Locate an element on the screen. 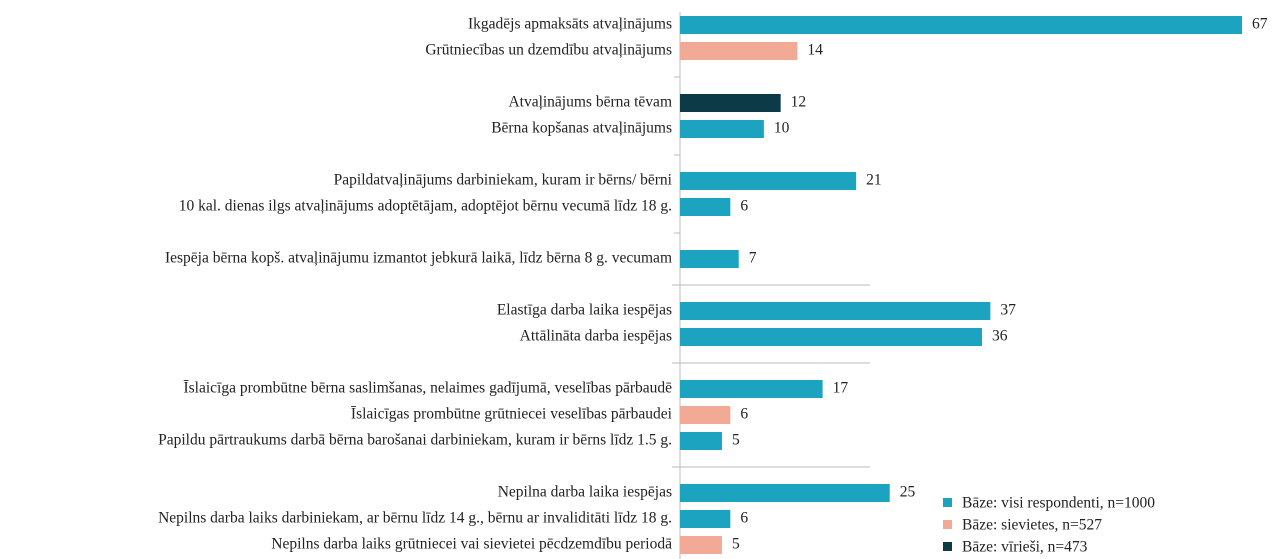  value-label: 14 is located at coordinates (815, 50).